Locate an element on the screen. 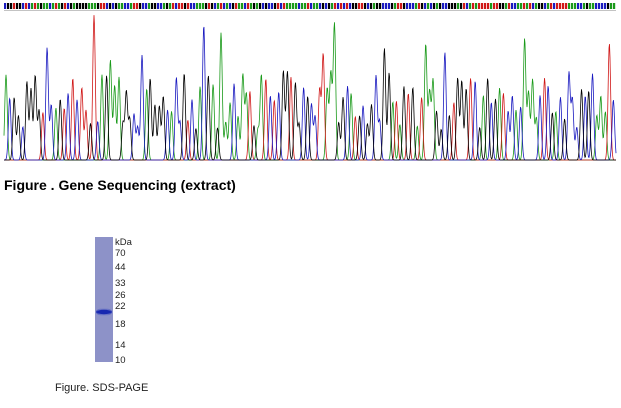 The height and width of the screenshot is (408, 621). unit-label: kDa is located at coordinates (124, 242).